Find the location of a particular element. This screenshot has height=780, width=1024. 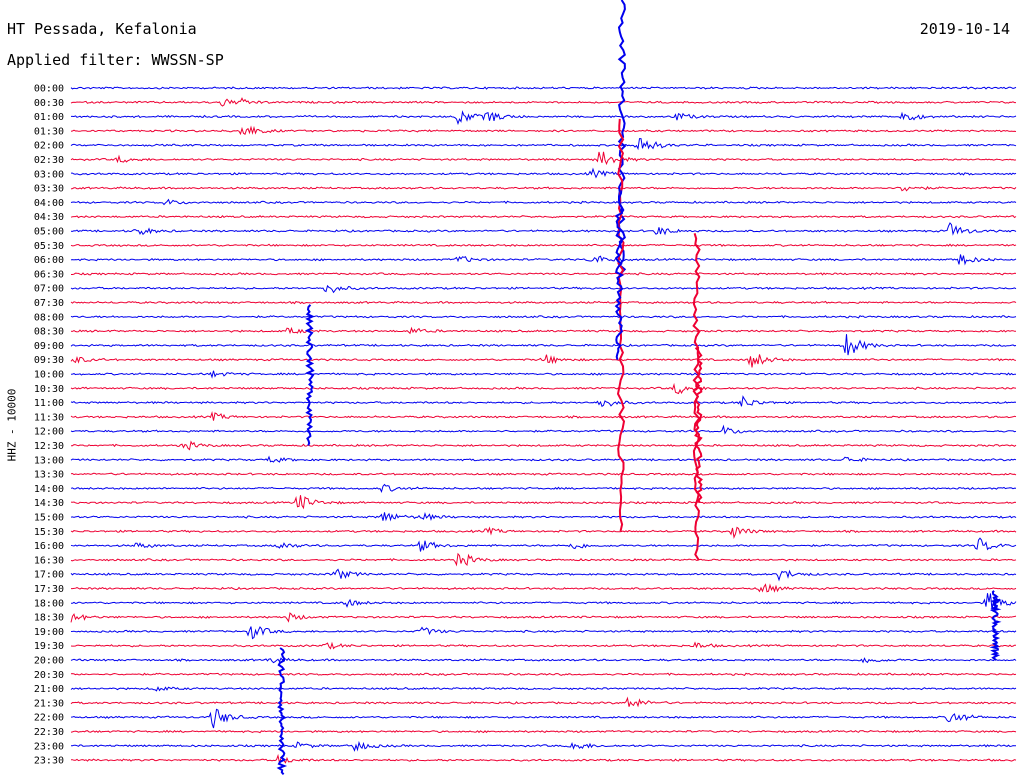

time-tick-label: 20:00 is located at coordinates (49, 661).